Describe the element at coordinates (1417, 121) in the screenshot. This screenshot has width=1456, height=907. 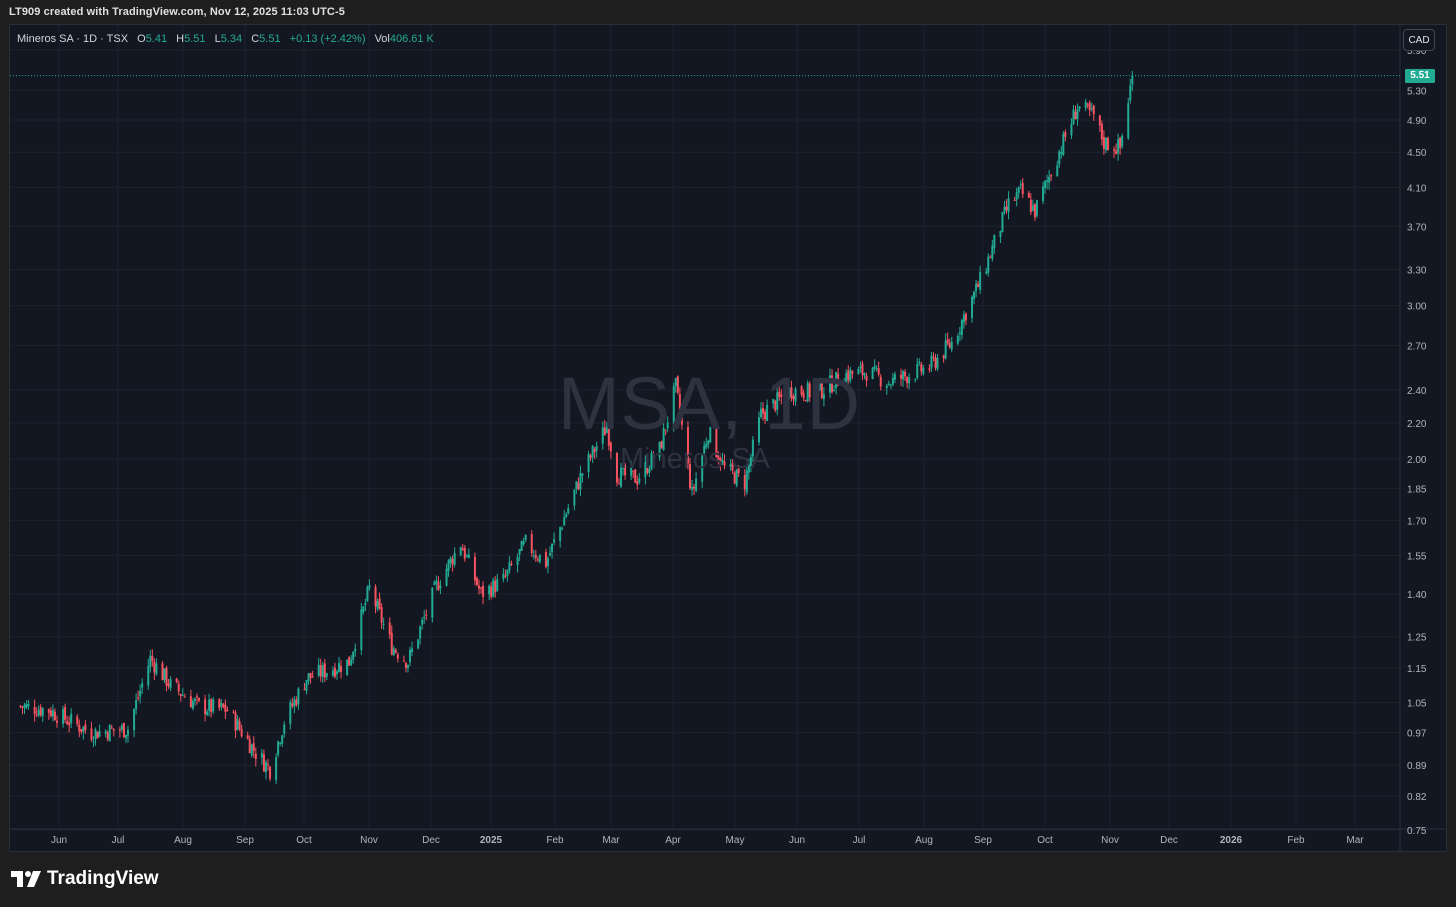
I see `y-tick-label: 4.90` at that location.